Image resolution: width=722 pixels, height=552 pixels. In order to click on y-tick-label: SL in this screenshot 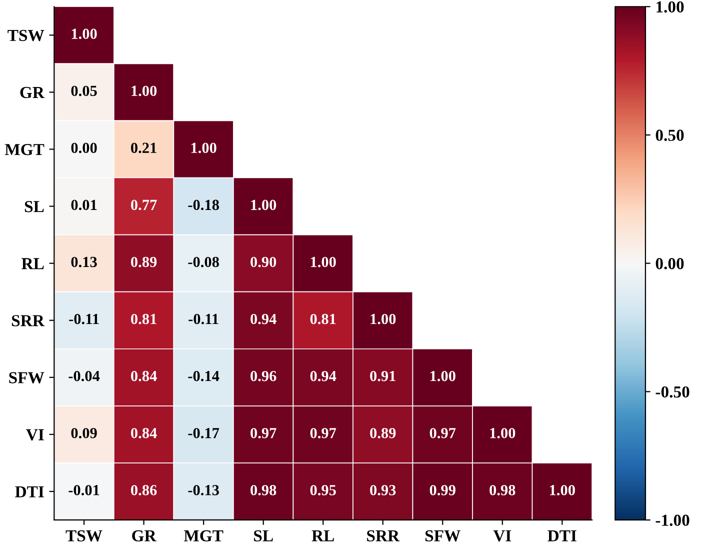, I will do `click(34, 206)`.